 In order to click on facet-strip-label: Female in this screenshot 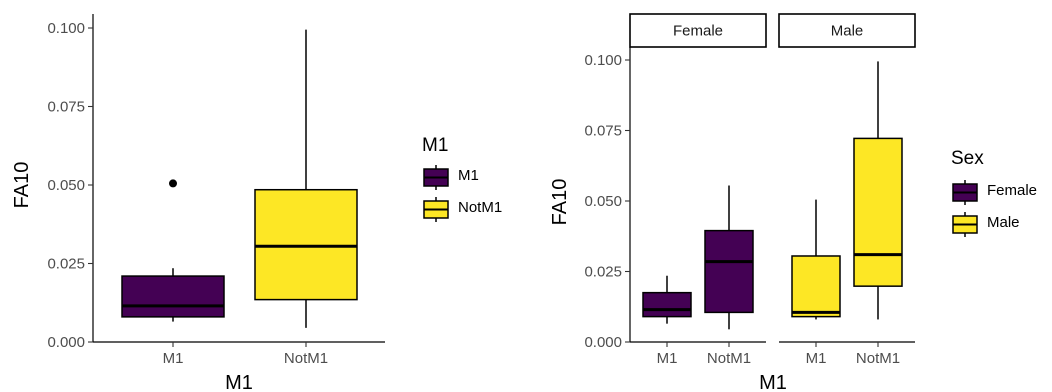, I will do `click(698, 31)`.